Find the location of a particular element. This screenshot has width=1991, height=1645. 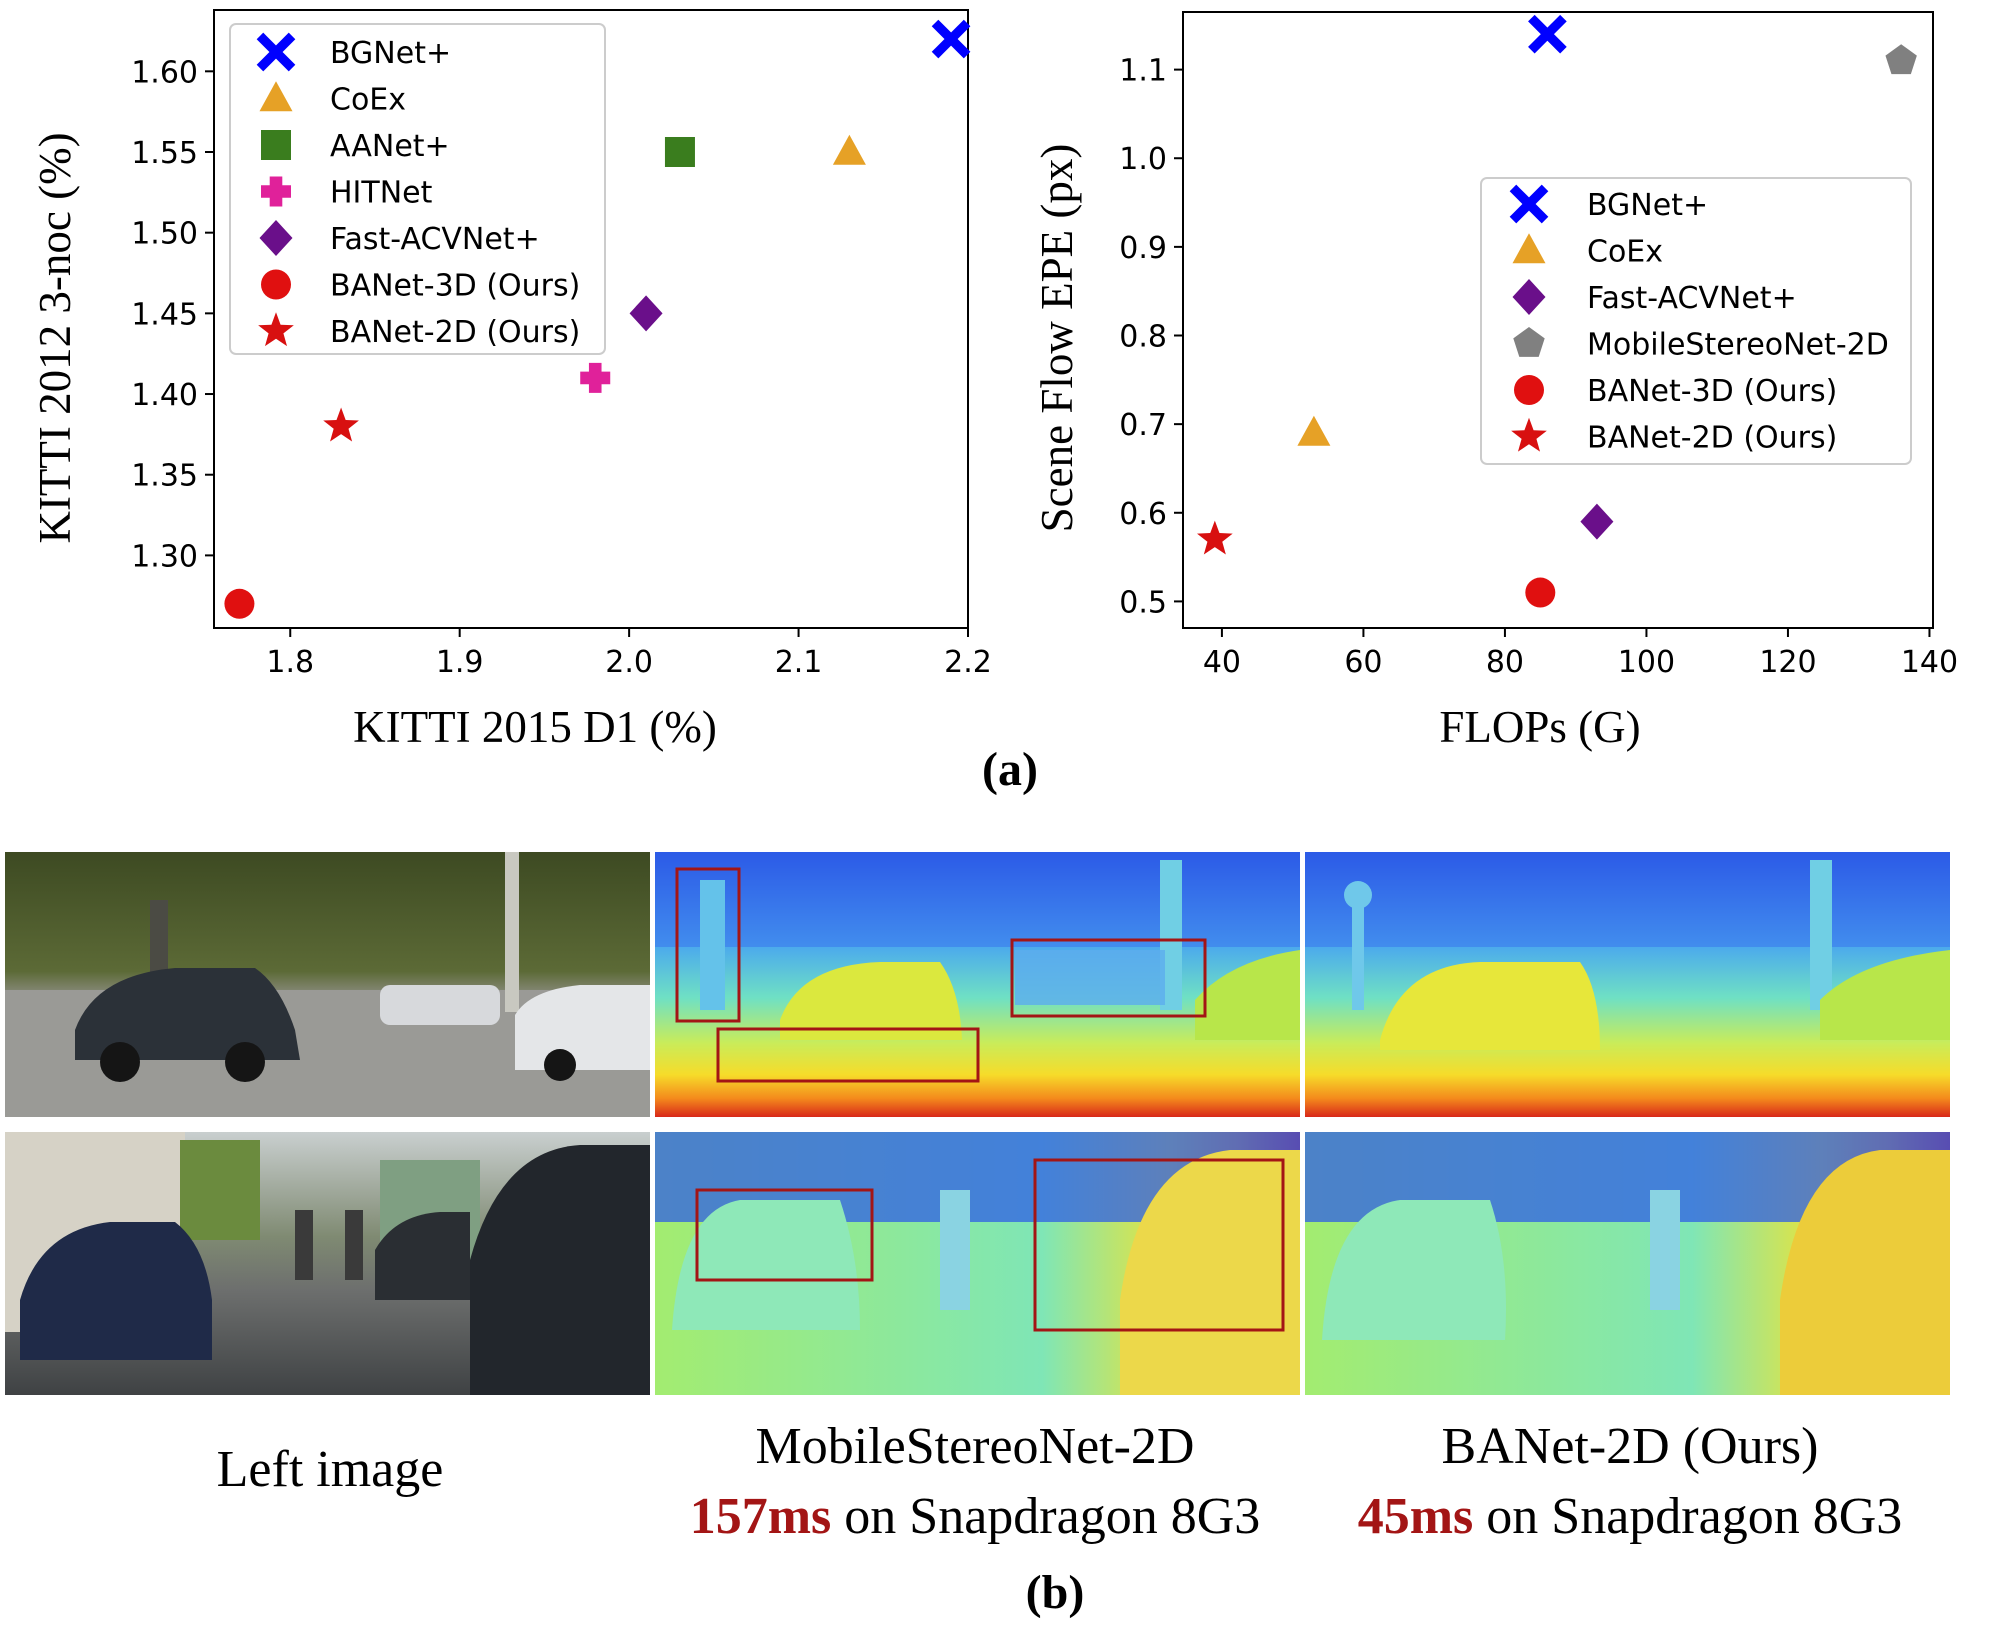

x-tick-label: 2.1 is located at coordinates (799, 662).